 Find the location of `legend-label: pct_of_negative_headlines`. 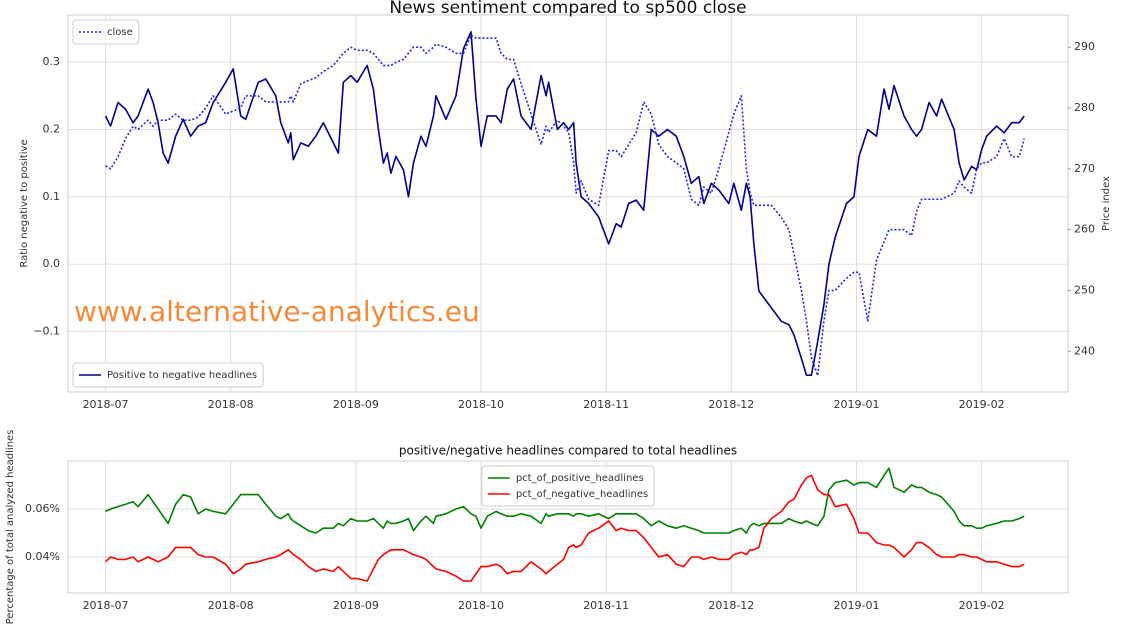

legend-label: pct_of_negative_headlines is located at coordinates (582, 494).